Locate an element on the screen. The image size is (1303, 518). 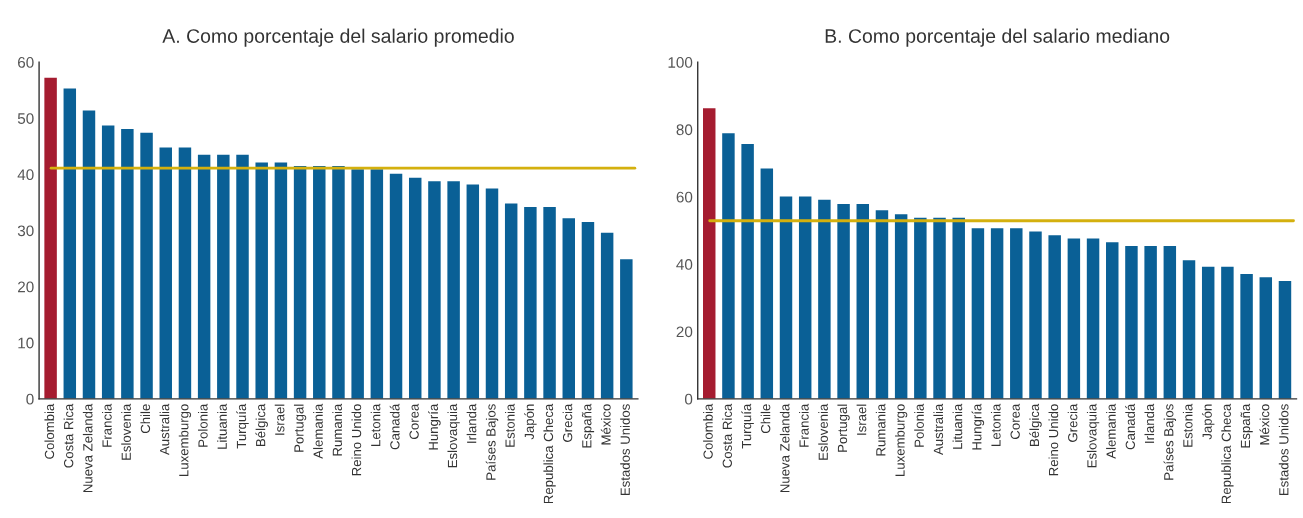
x-tick-label: Estados Unidos is located at coordinates (1283, 450).